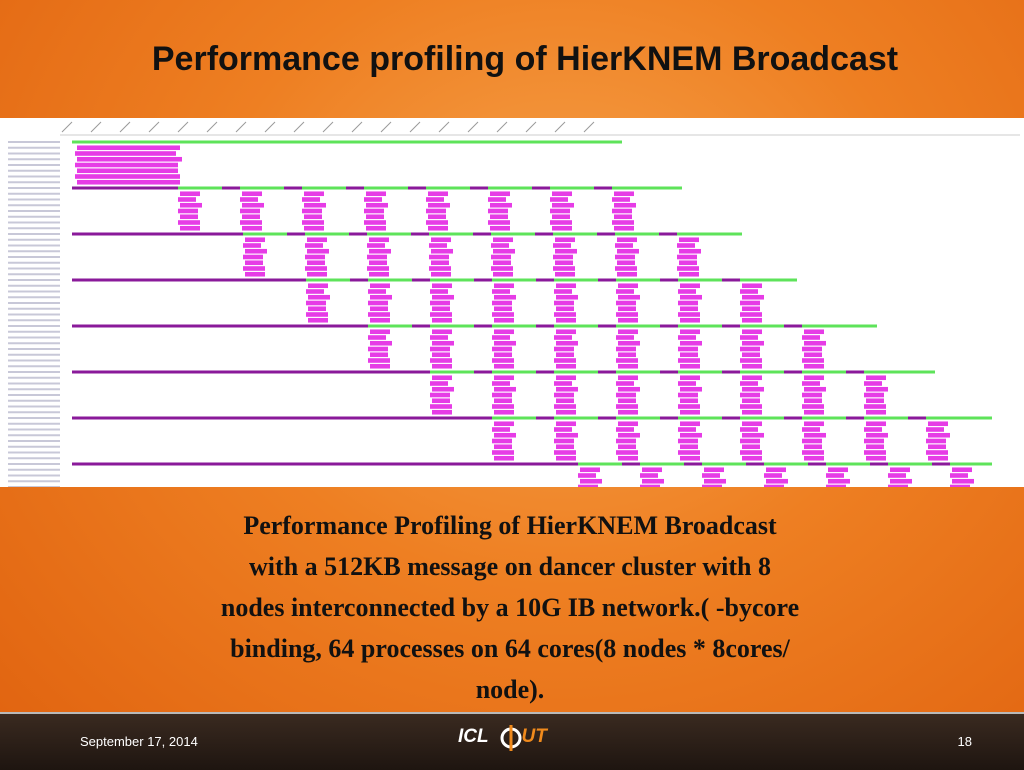  Describe the element at coordinates (510, 689) in the screenshot. I see `caption-line: node).` at that location.